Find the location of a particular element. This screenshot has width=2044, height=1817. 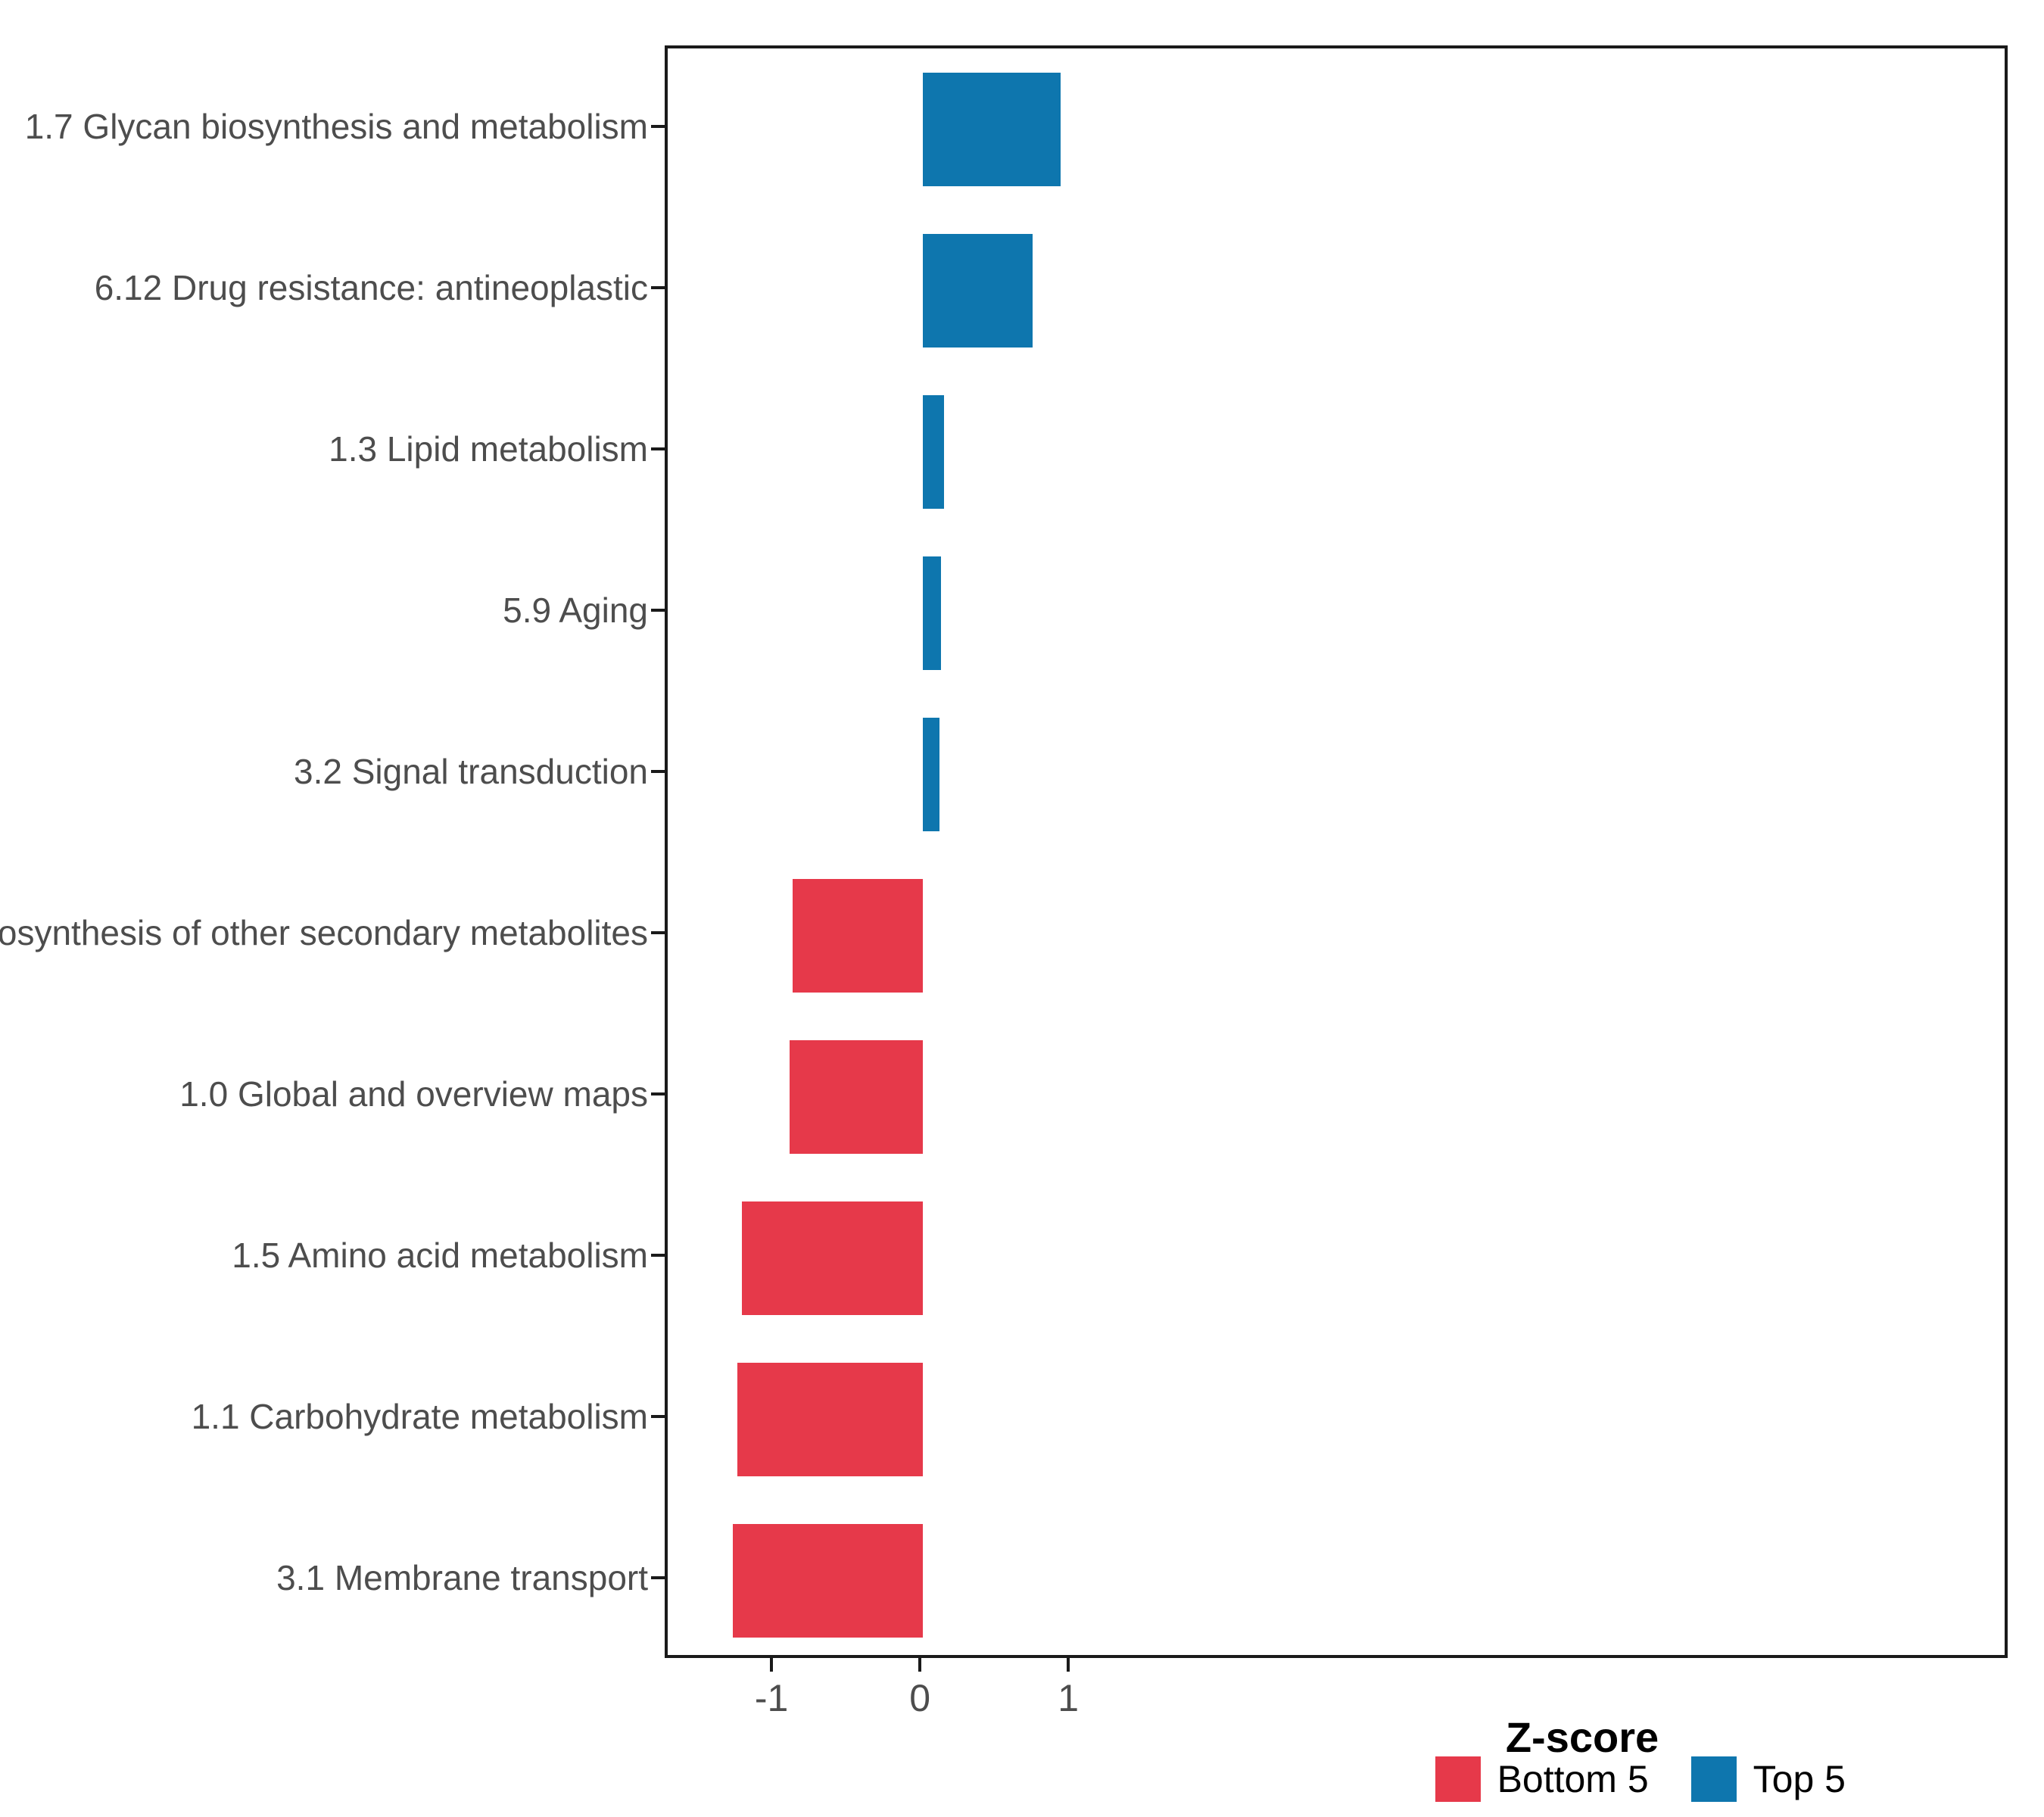

category-label: 1.0 Global and overview maps is located at coordinates (414, 1094).